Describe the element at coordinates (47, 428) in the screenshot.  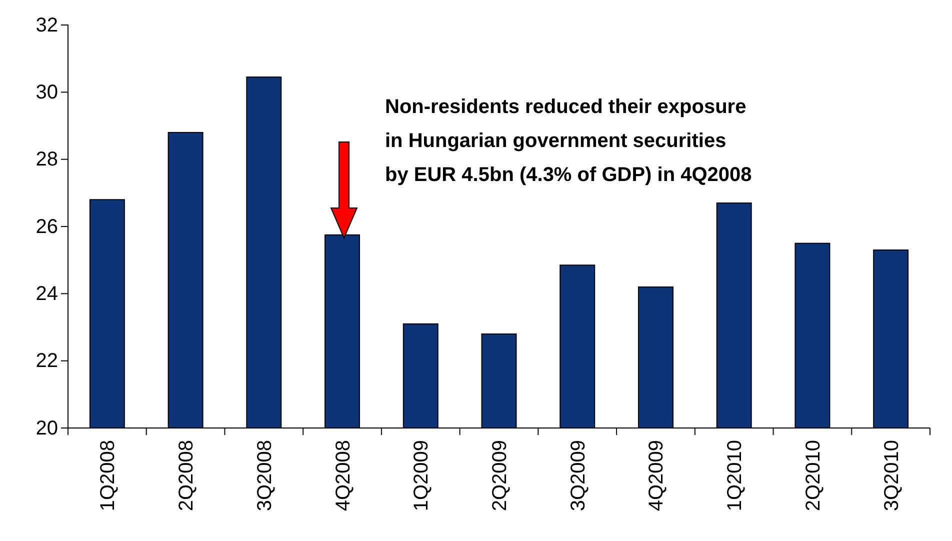
I see `y-tick-label: 20` at that location.